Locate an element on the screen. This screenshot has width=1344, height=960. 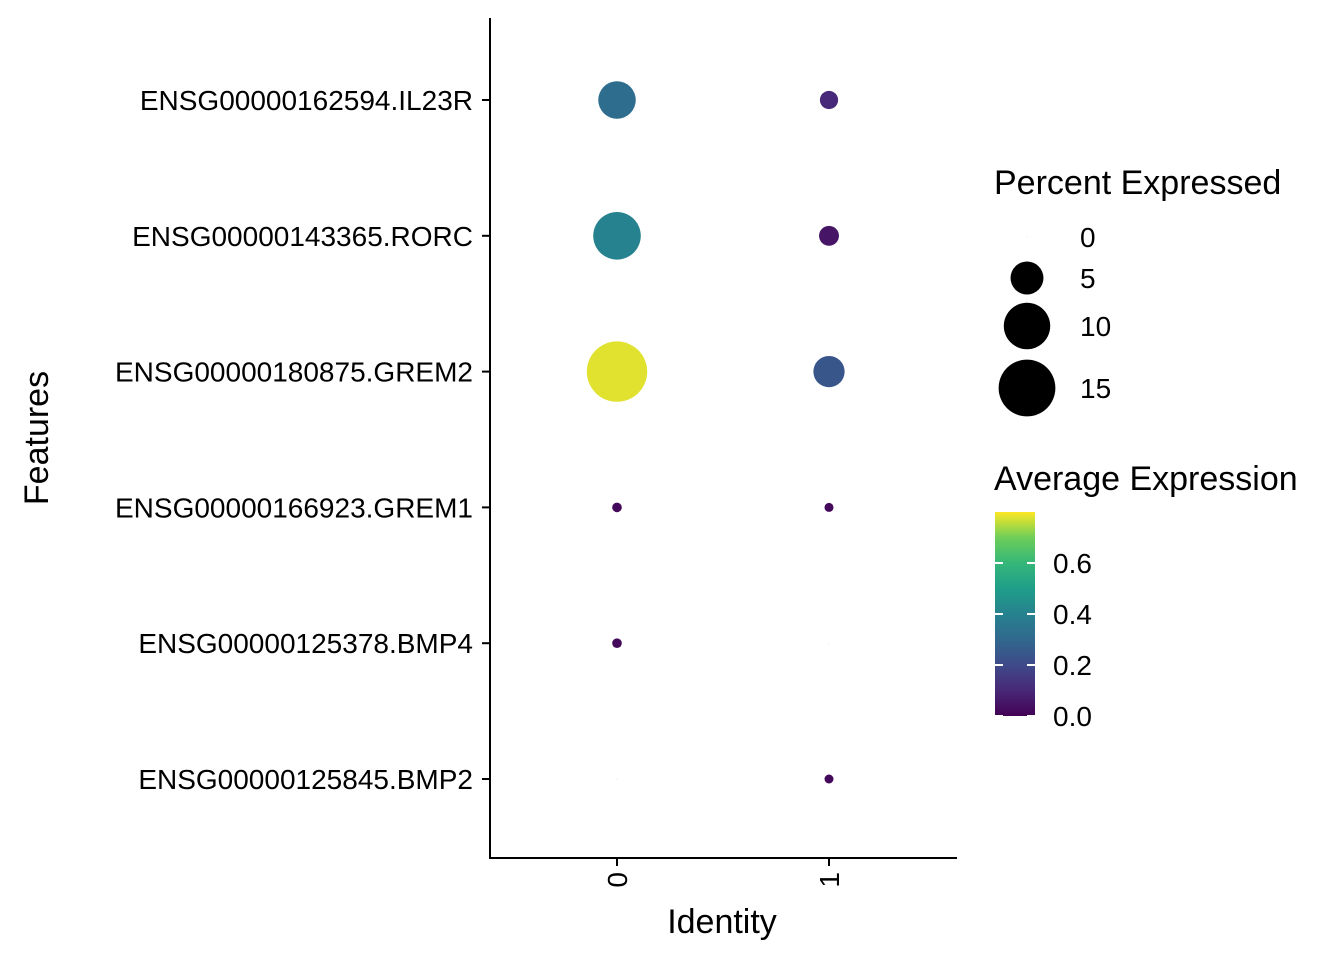
size-legend-label: 15 is located at coordinates (1095, 388).